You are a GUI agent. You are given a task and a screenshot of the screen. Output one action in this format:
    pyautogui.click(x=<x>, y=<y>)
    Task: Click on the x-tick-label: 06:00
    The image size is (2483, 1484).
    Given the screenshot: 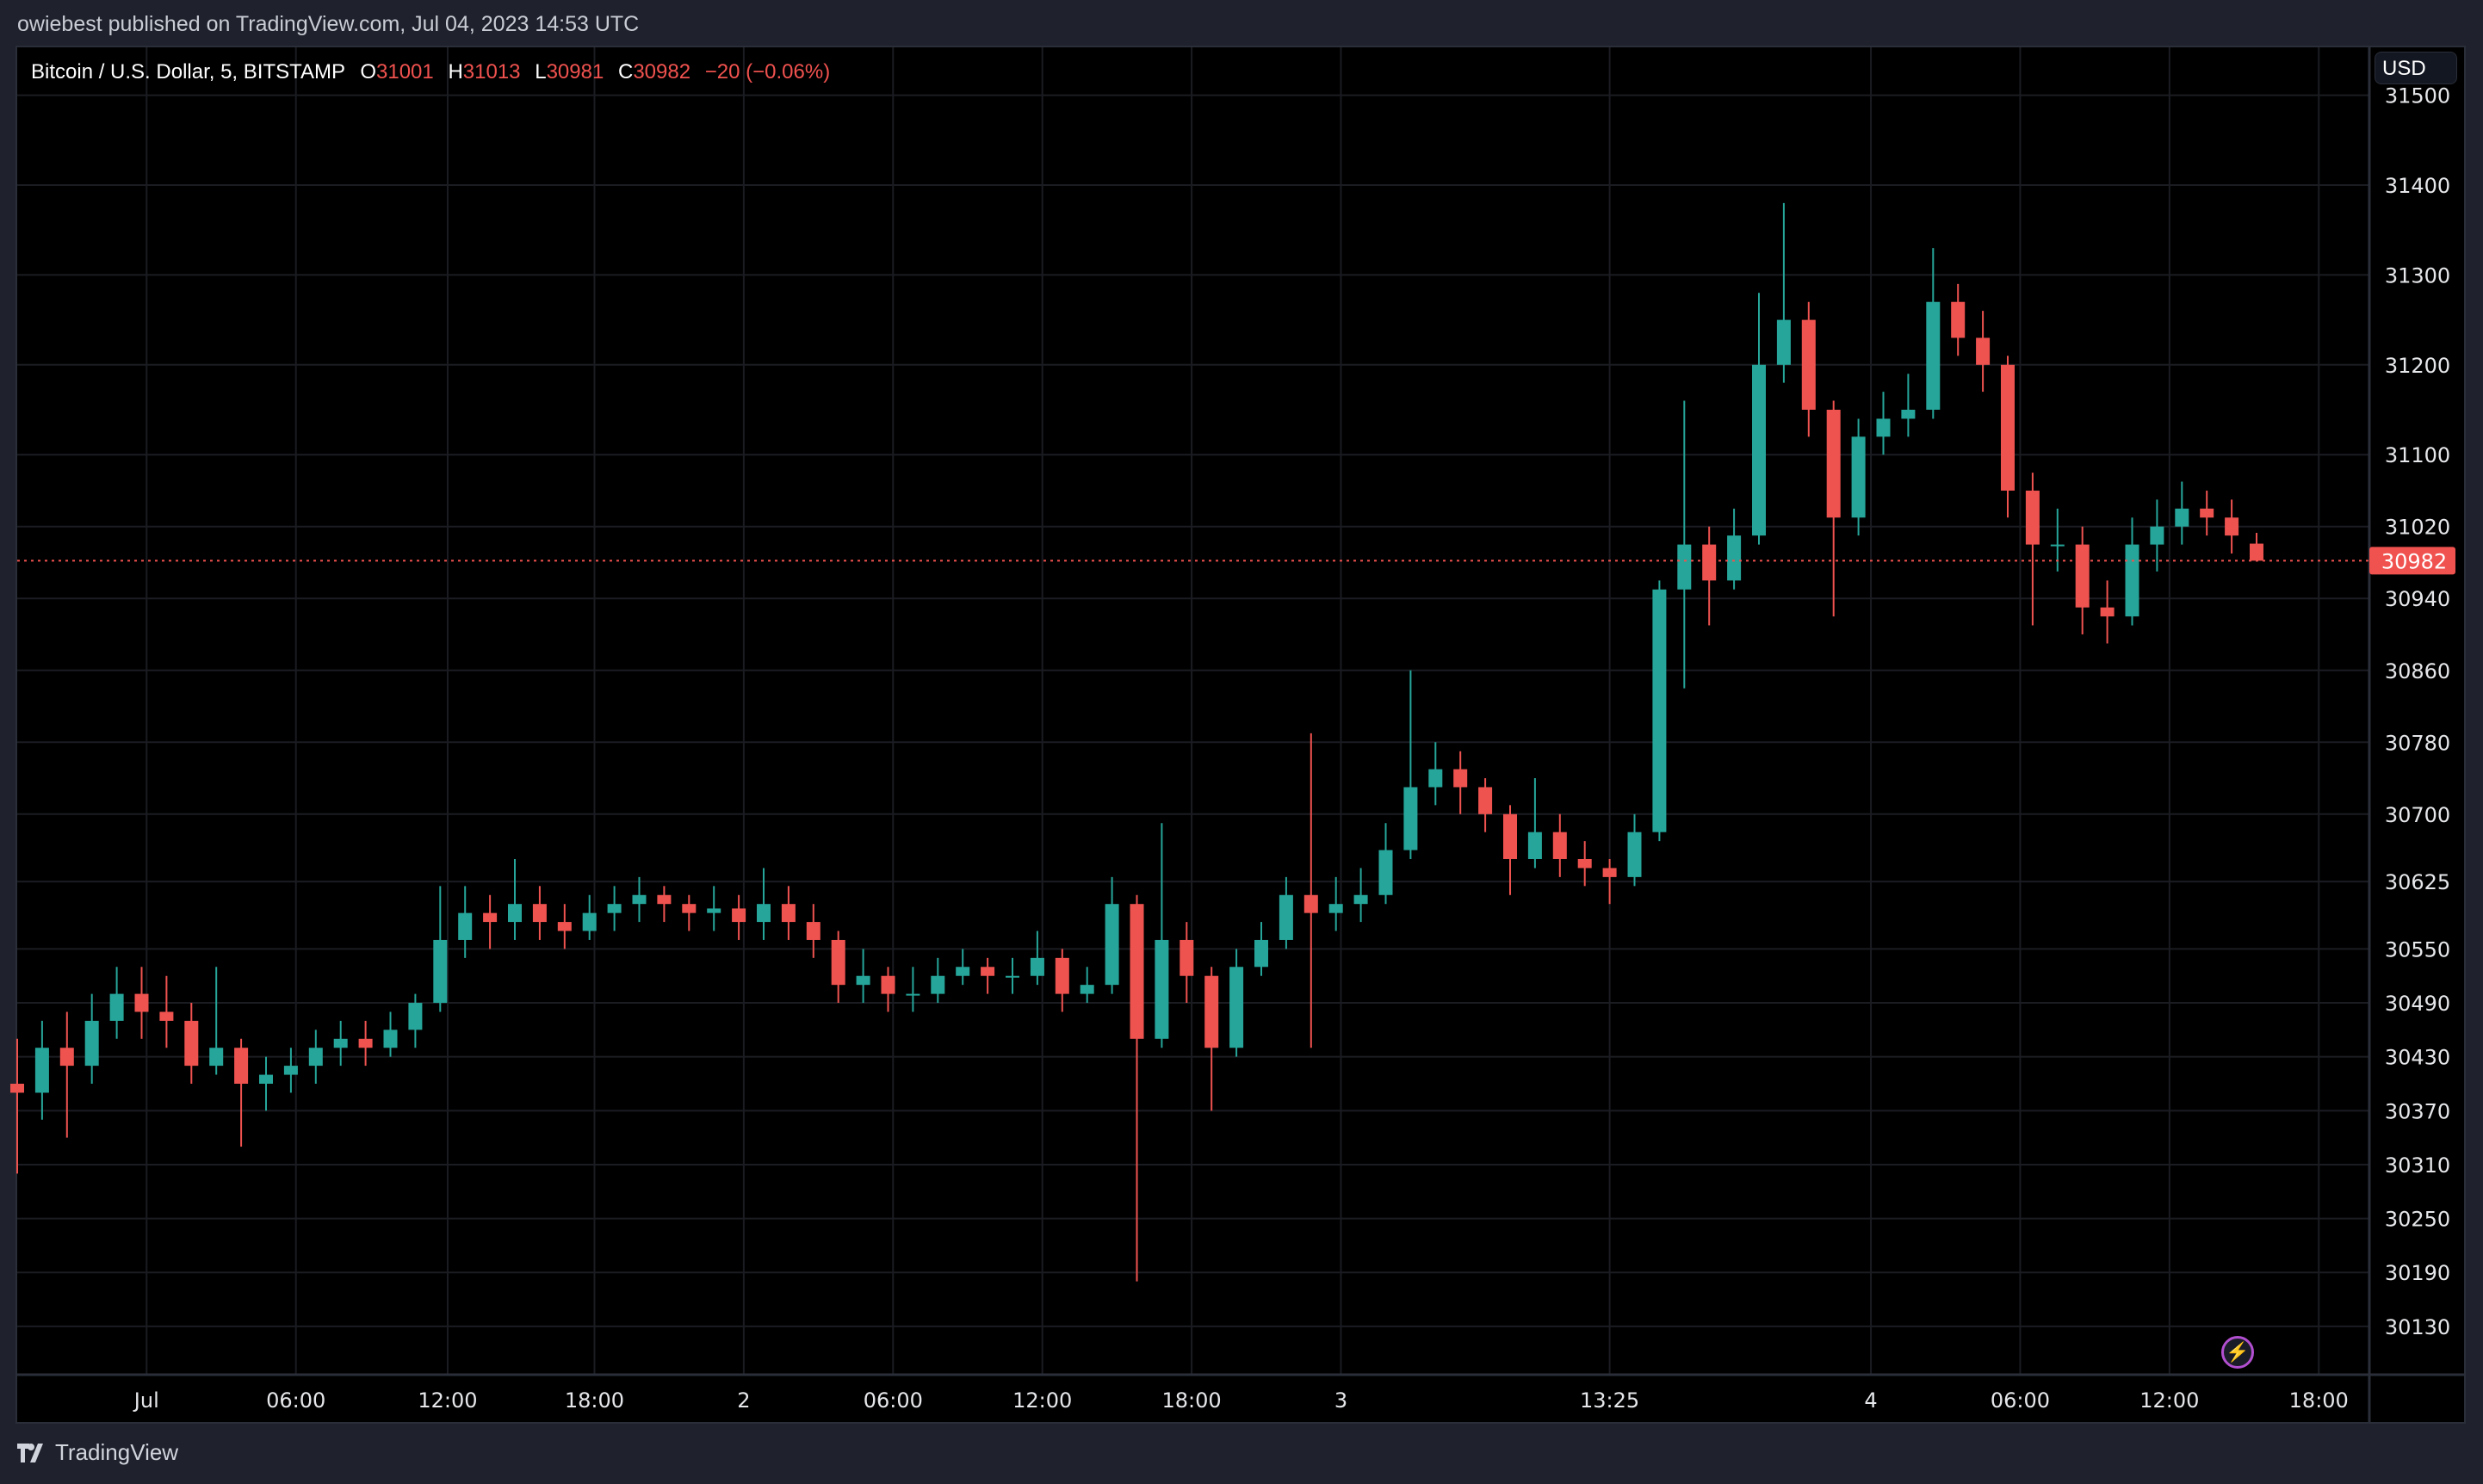 What is the action you would take?
    pyautogui.click(x=295, y=1400)
    